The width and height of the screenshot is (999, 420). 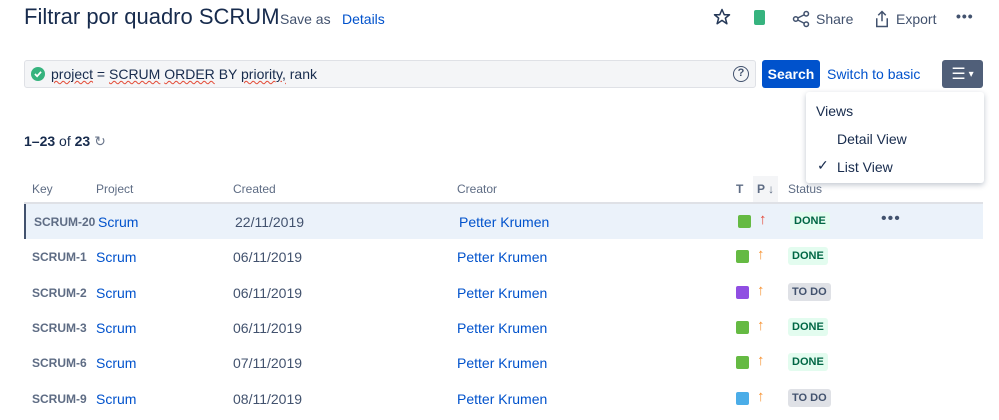 What do you see at coordinates (771, 189) in the screenshot?
I see `sort-desc-icon: ↓` at bounding box center [771, 189].